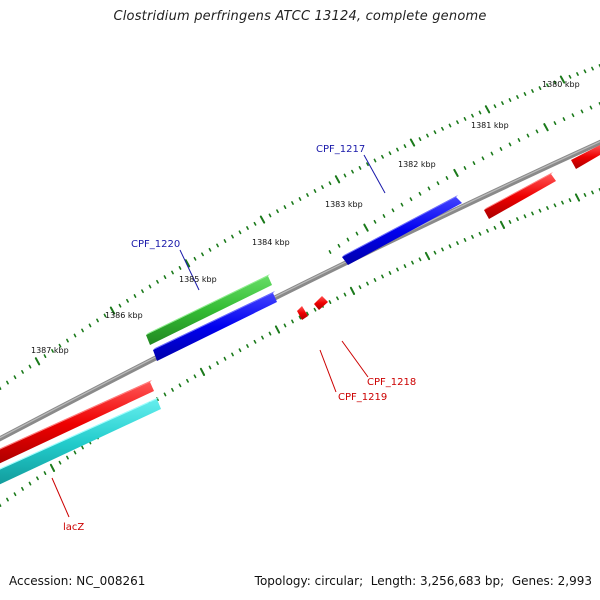 This screenshot has height=600, width=600. What do you see at coordinates (460, 581) in the screenshot?
I see `length-value: 3,256,683 bp` at bounding box center [460, 581].